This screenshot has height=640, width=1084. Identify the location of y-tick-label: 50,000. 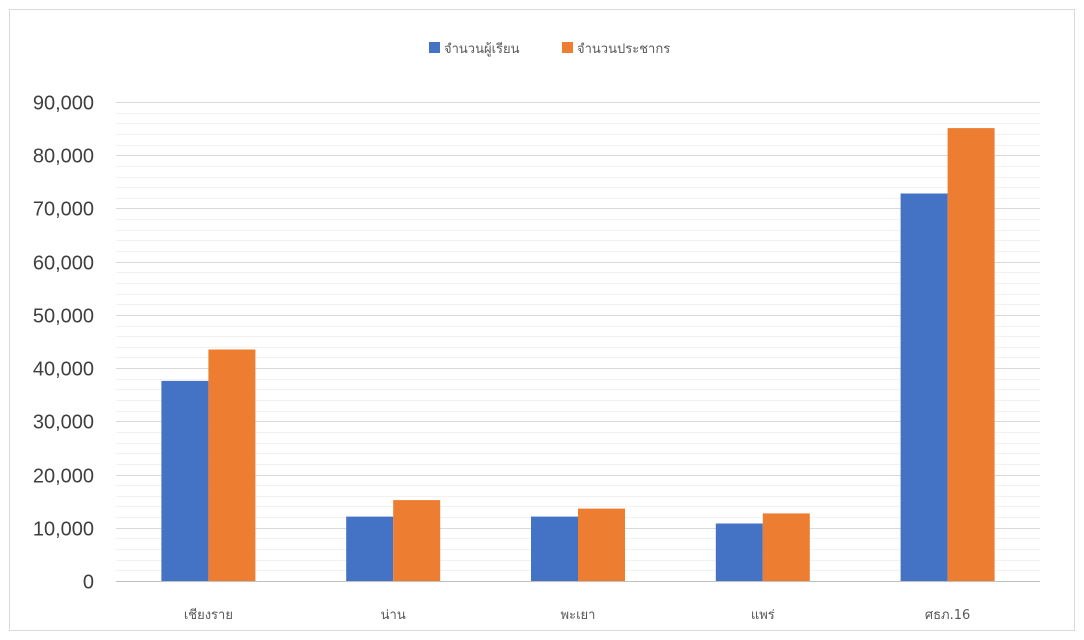
(63, 317).